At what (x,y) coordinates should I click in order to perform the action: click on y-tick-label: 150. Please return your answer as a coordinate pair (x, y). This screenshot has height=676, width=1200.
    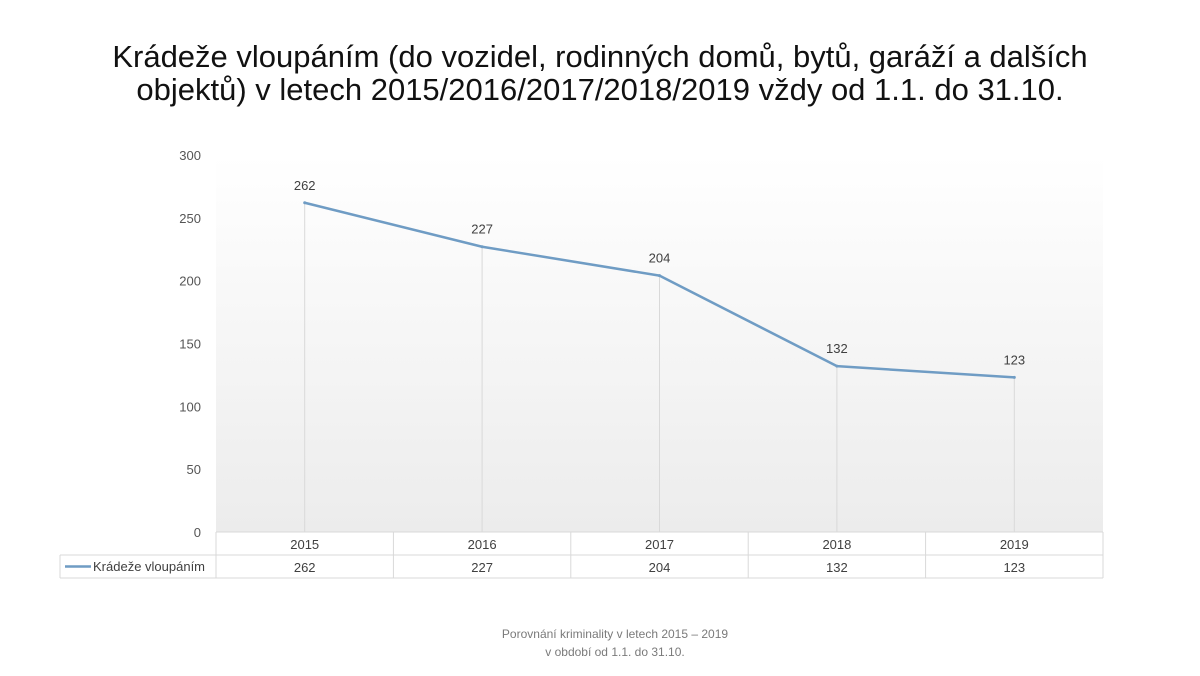
    Looking at the image, I should click on (190, 344).